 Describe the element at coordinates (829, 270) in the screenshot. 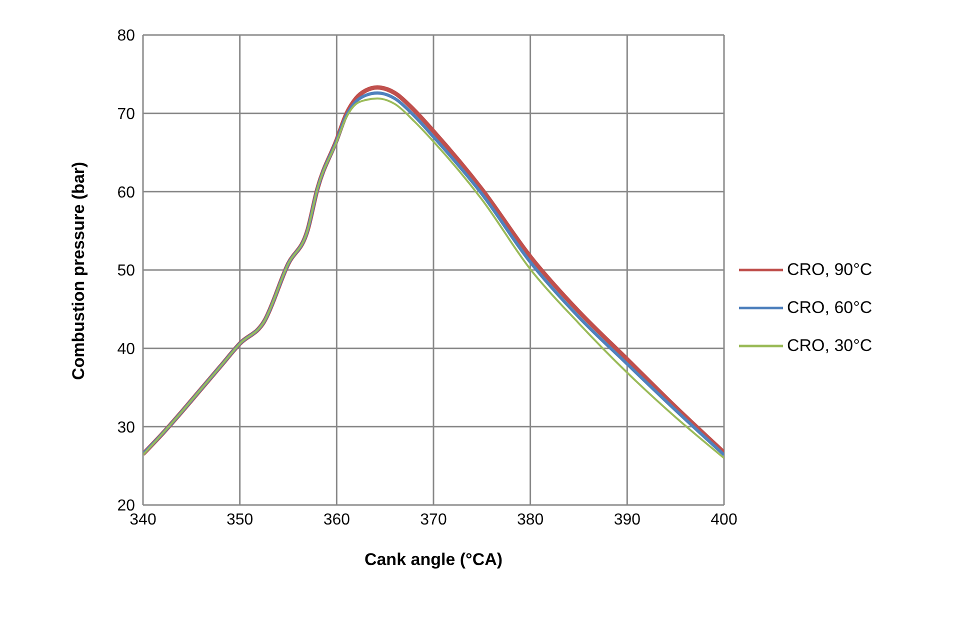

I see `legend-label: CRO, 90°C` at that location.